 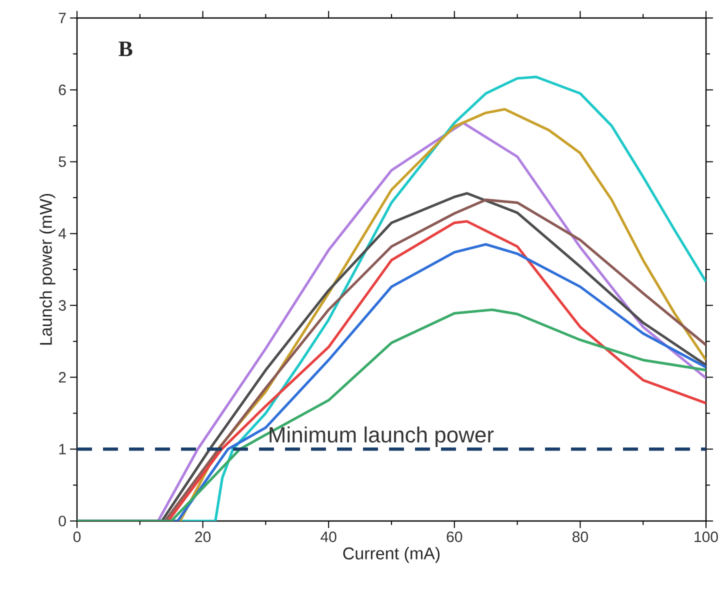 I want to click on annotation: B, so click(x=125, y=49).